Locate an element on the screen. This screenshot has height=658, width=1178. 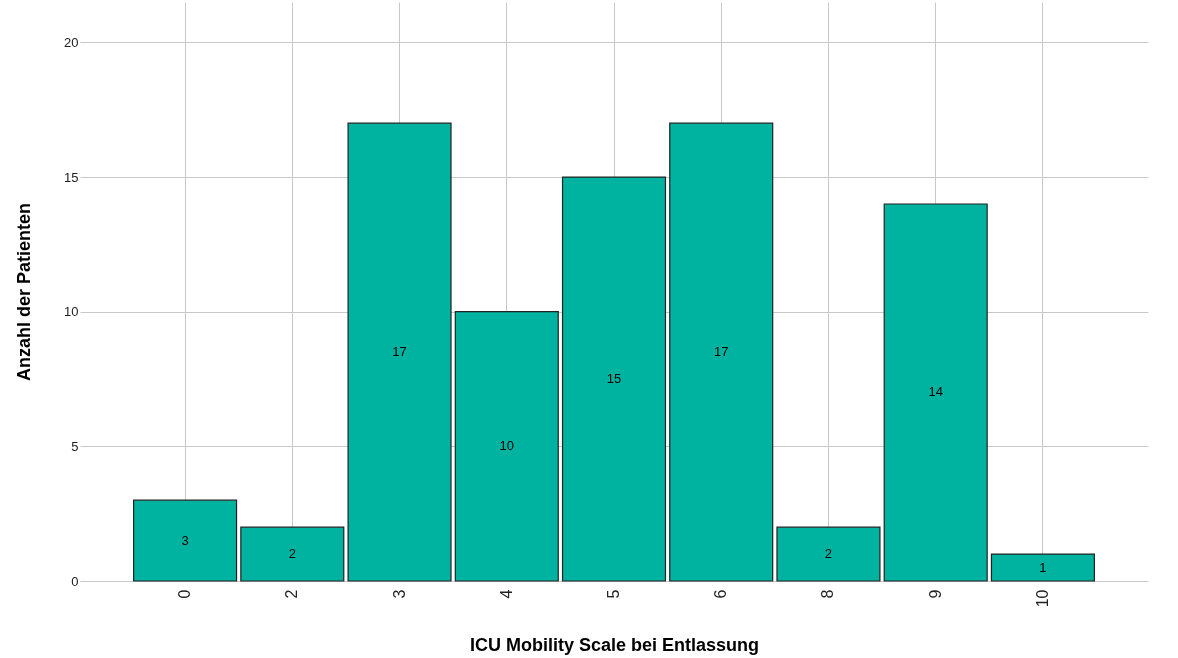
data-label: 15 is located at coordinates (614, 379).